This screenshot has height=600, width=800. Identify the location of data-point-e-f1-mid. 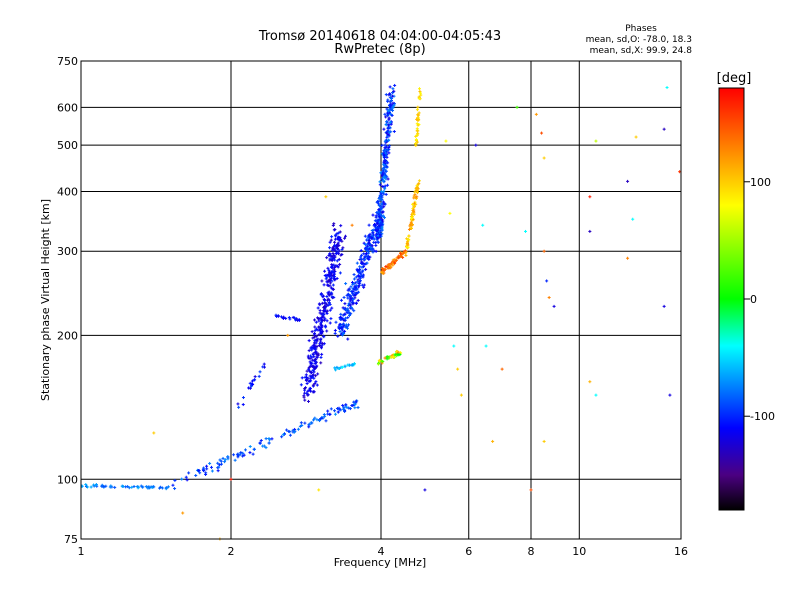
(348, 365).